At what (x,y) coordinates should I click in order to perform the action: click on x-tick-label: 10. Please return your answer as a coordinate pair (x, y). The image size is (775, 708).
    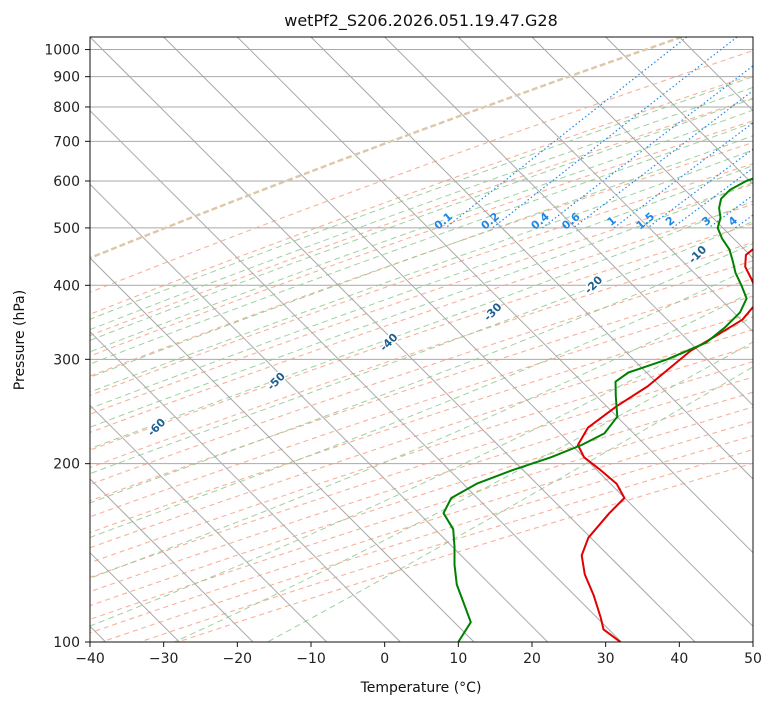
    Looking at the image, I should click on (458, 659).